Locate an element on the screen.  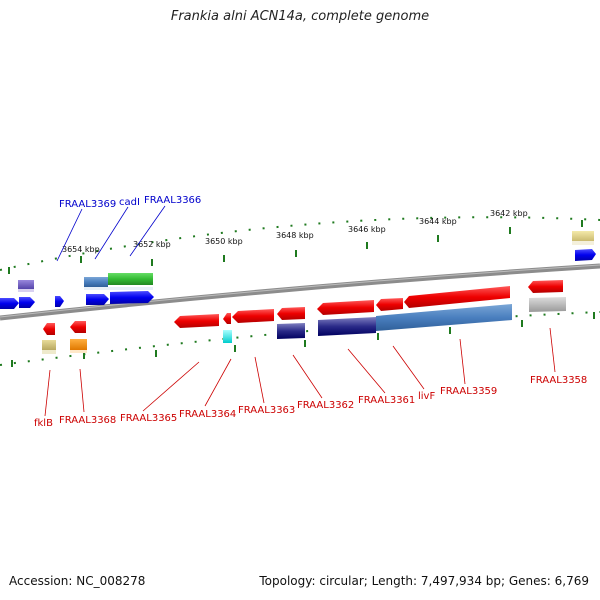
forward-genes is located at coordinates (298, 270).